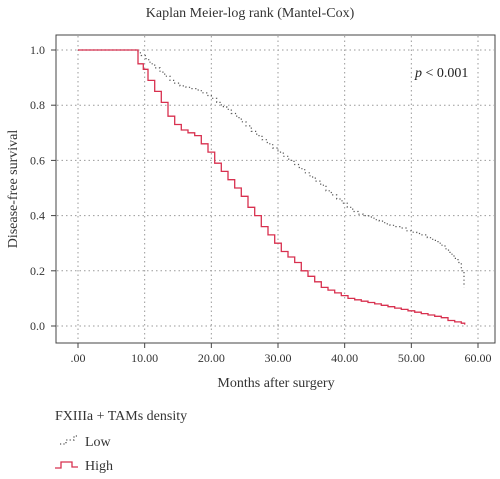  I want to click on legend-title: FXIIIa + TAMs density, so click(121, 416).